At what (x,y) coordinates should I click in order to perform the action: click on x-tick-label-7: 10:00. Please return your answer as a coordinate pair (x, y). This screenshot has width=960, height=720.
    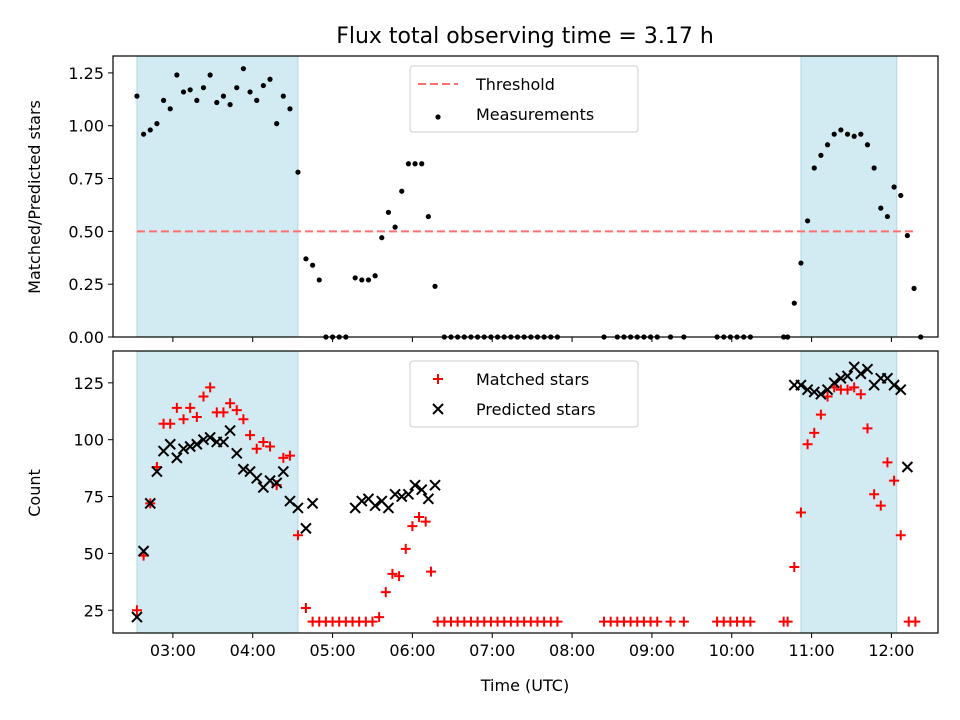
    Looking at the image, I should click on (732, 650).